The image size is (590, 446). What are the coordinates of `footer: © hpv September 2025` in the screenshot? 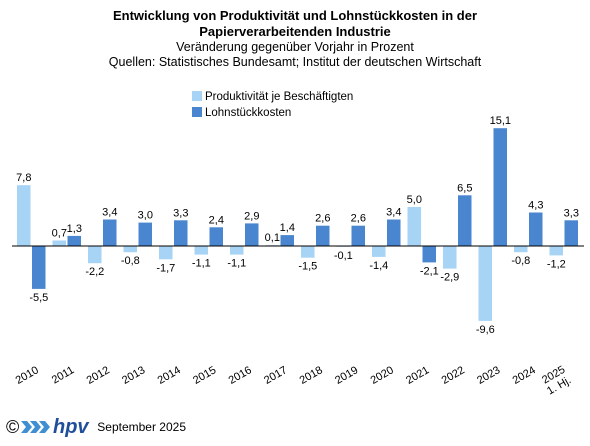 It's located at (96, 427).